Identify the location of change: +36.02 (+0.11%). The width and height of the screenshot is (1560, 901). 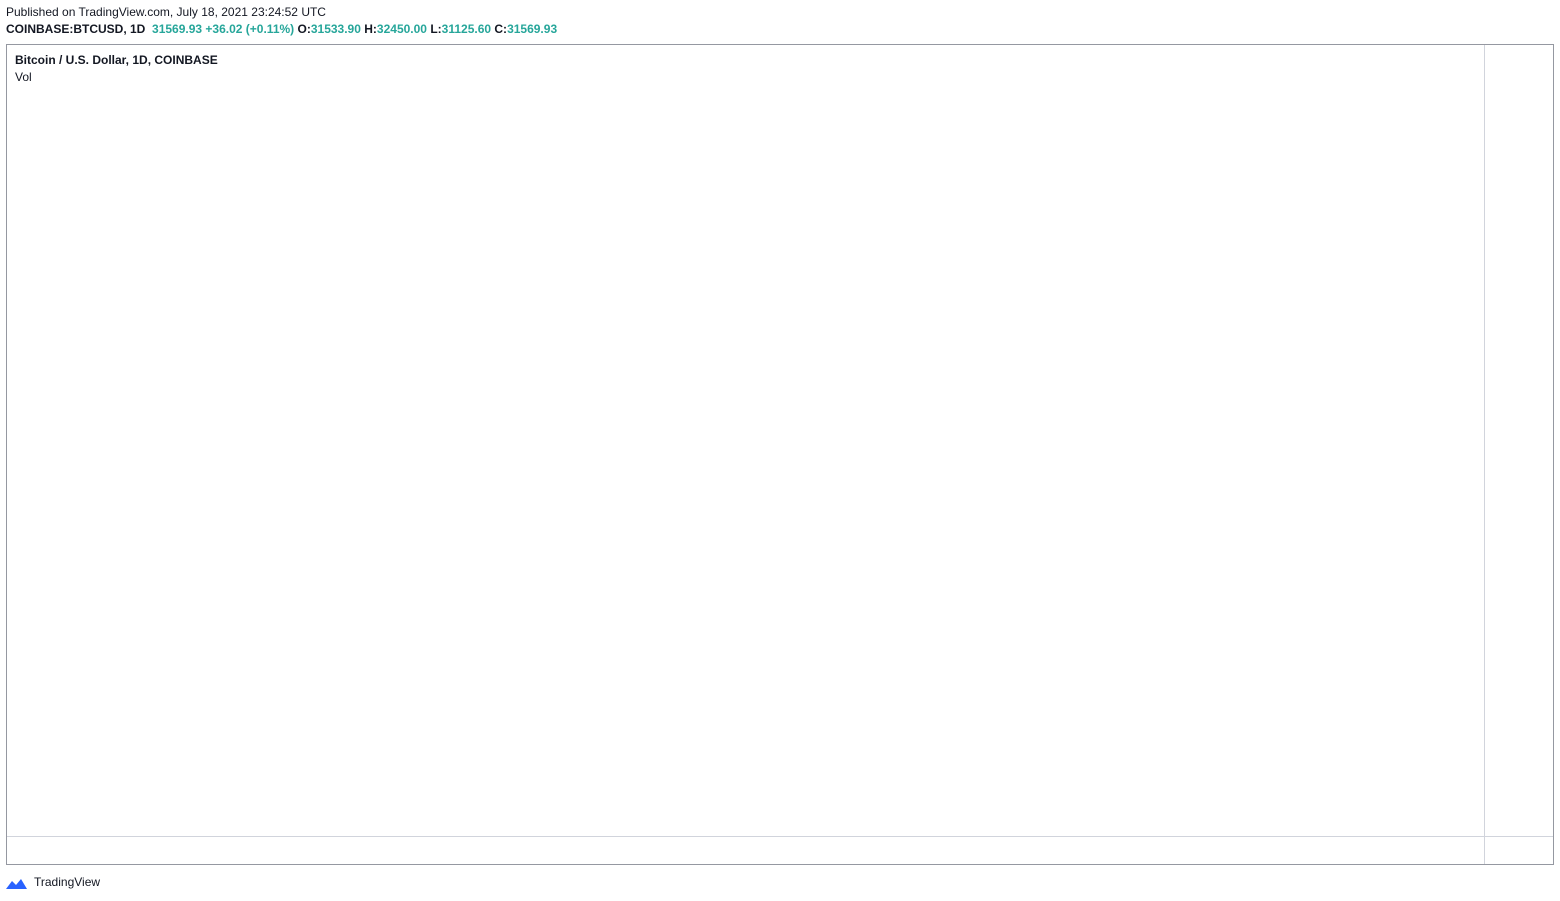
(250, 29).